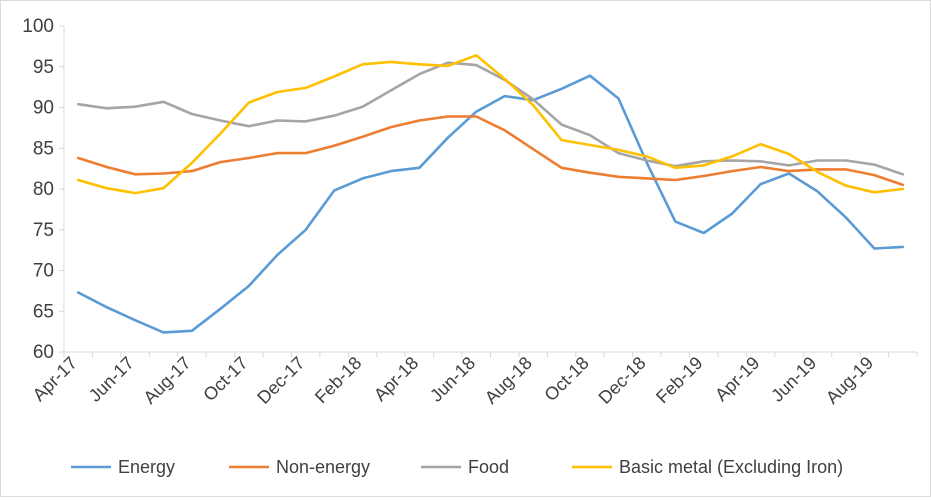 The height and width of the screenshot is (501, 931). Describe the element at coordinates (508, 380) in the screenshot. I see `x-tick-label: Aug-18` at that location.